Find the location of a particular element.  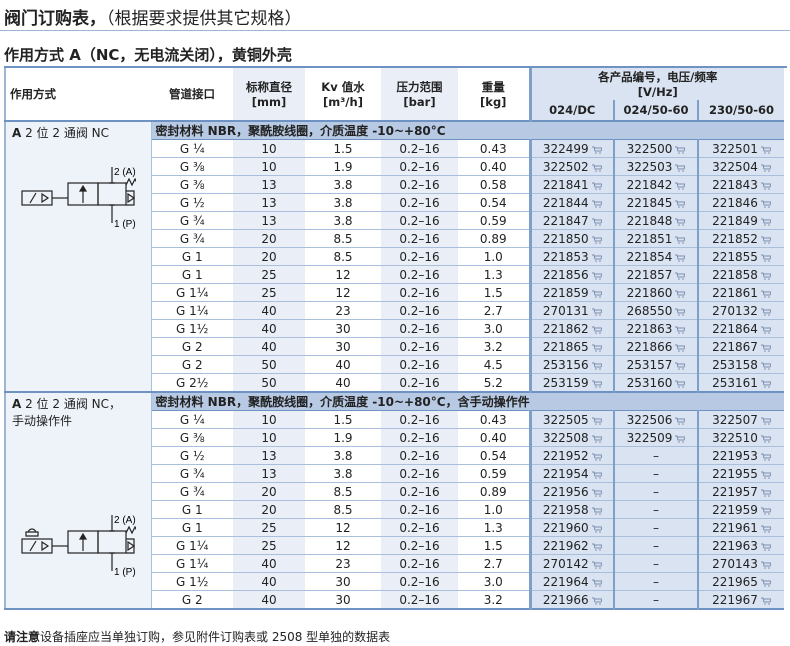

product-code: 221855 is located at coordinates (735, 256).